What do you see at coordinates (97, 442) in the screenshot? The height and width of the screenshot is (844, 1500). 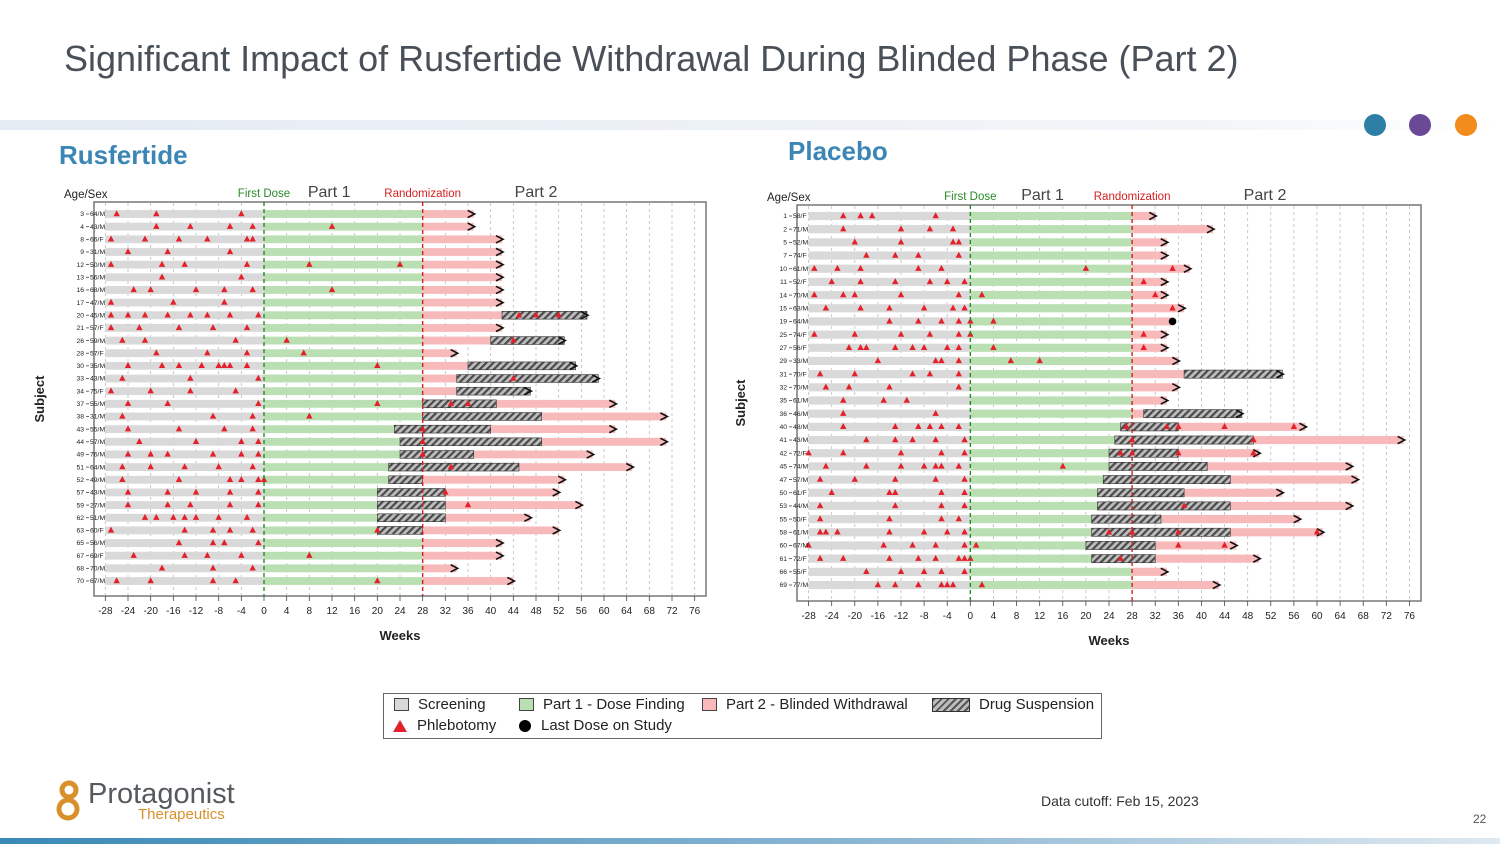 I see `age-sex-label: 57/M` at bounding box center [97, 442].